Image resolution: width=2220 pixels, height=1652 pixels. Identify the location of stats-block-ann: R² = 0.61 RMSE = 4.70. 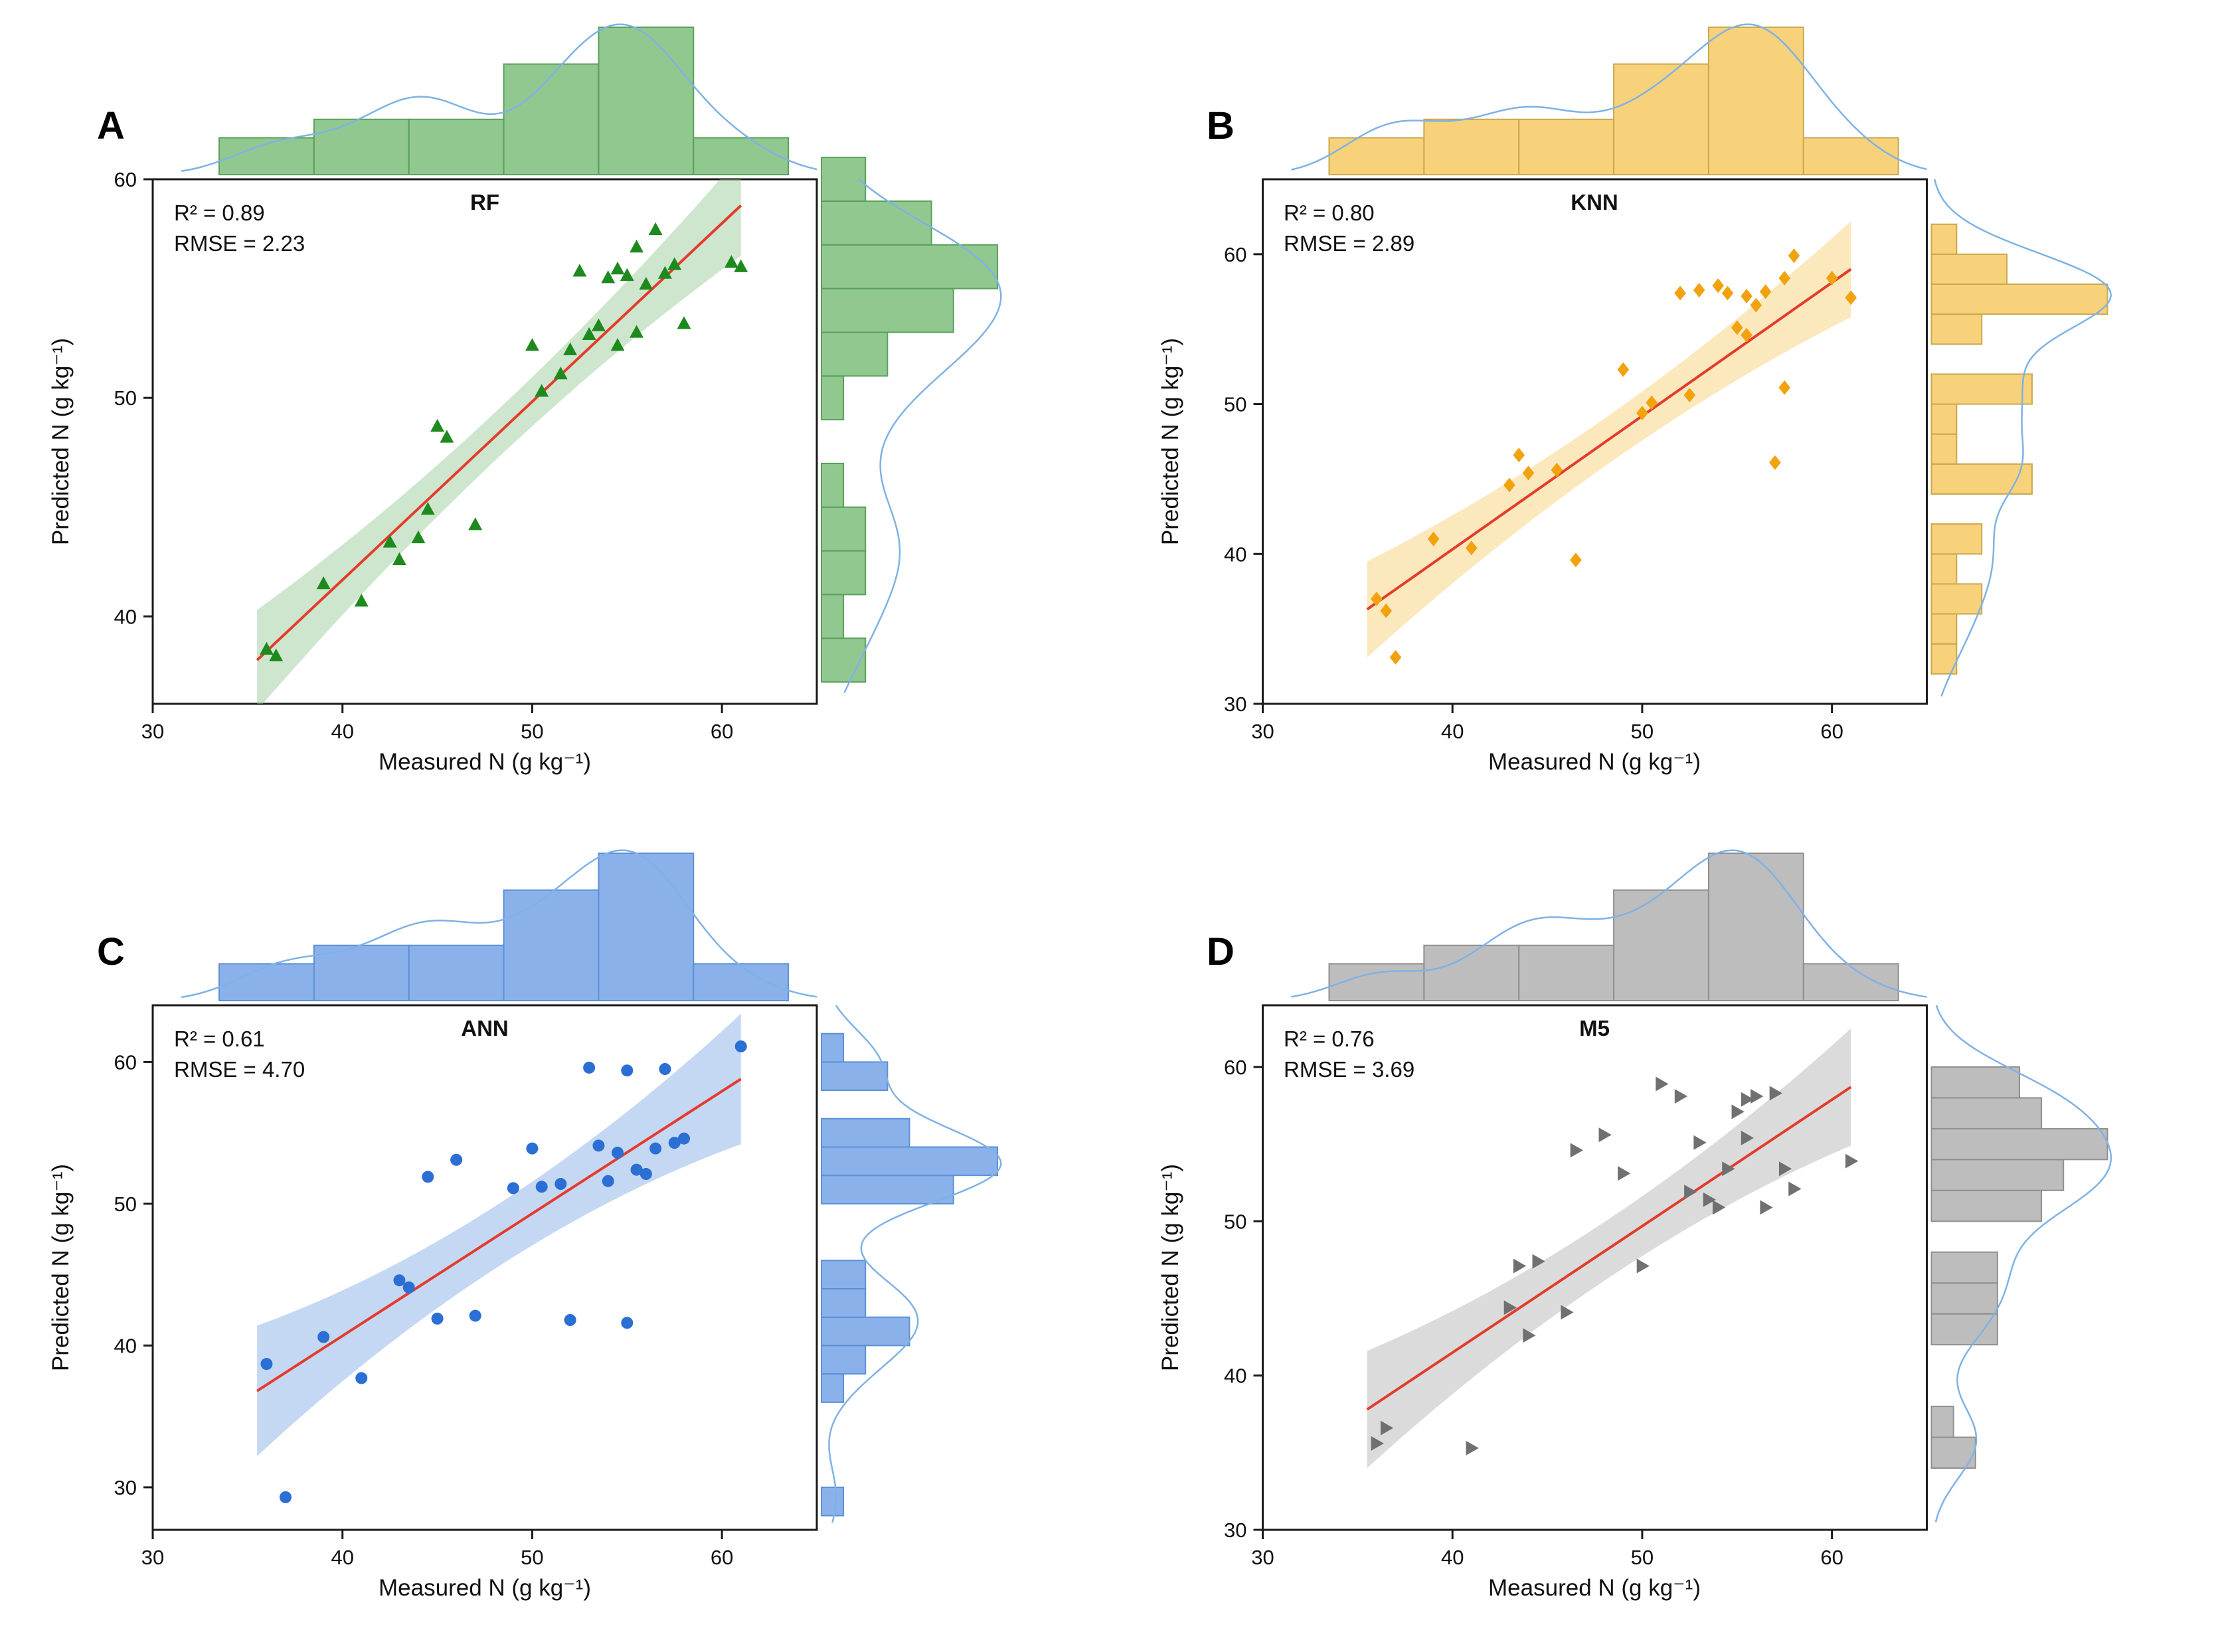
(239, 1054).